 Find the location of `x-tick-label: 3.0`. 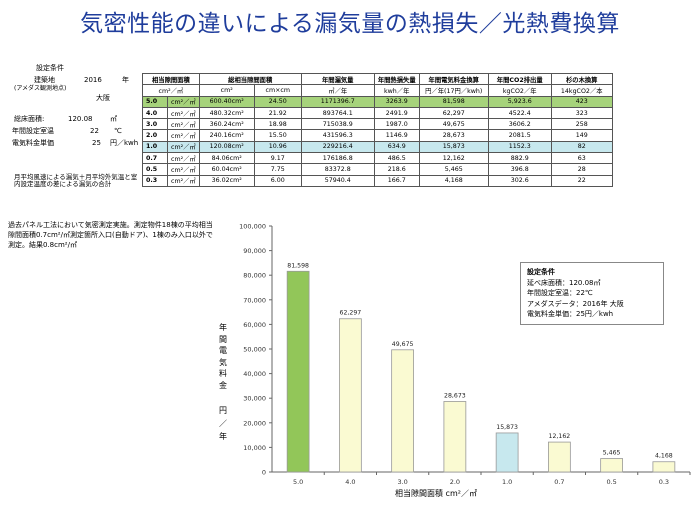

x-tick-label: 3.0 is located at coordinates (402, 482).